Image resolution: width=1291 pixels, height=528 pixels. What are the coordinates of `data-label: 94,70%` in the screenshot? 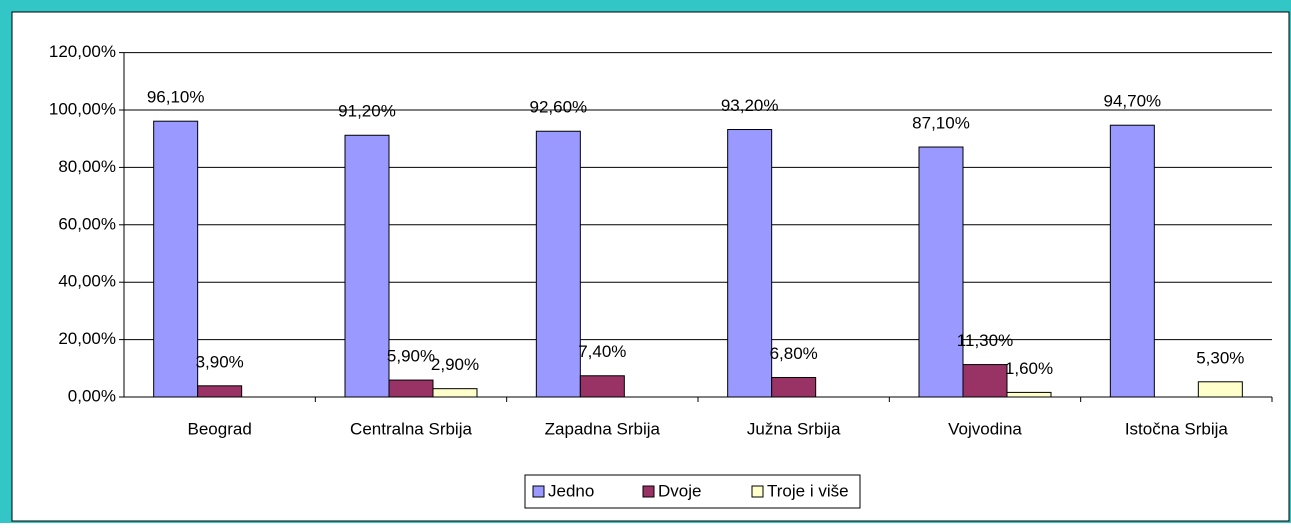 It's located at (1132, 101).